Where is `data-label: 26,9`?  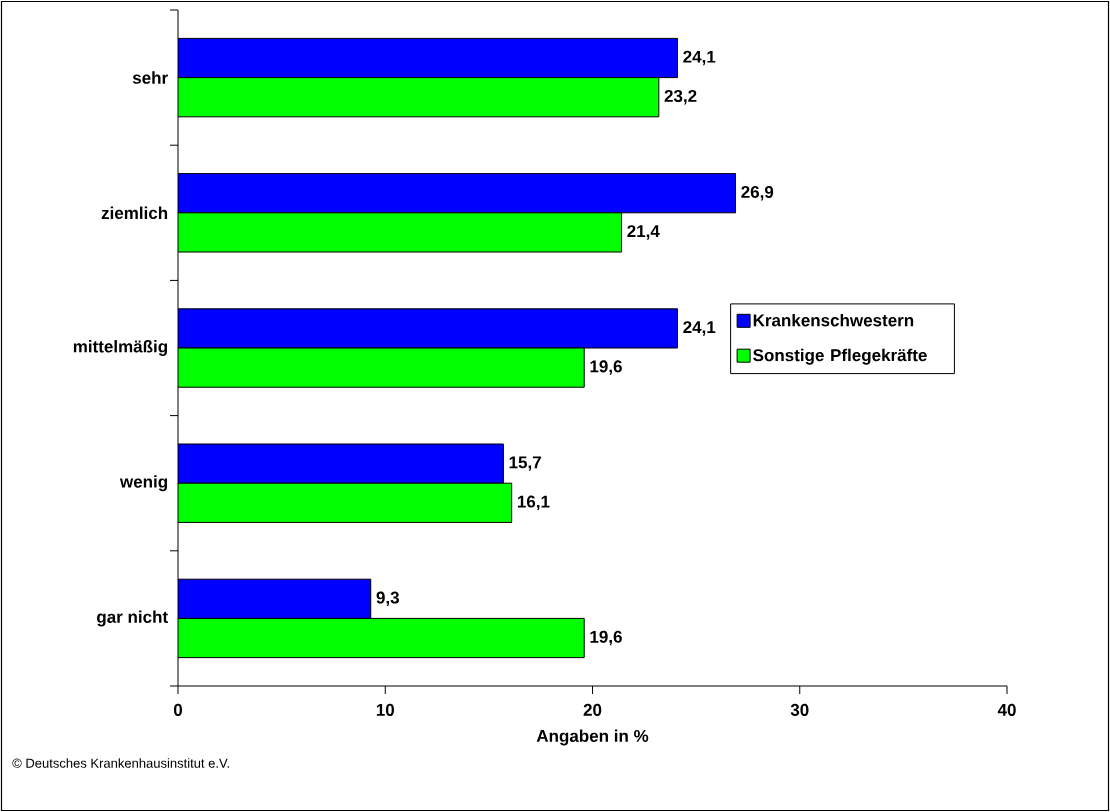 data-label: 26,9 is located at coordinates (757, 193).